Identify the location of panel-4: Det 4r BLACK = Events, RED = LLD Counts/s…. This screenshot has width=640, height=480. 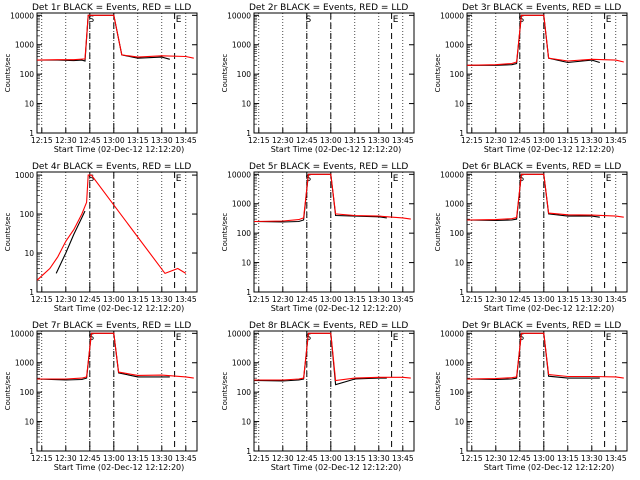
(101, 237).